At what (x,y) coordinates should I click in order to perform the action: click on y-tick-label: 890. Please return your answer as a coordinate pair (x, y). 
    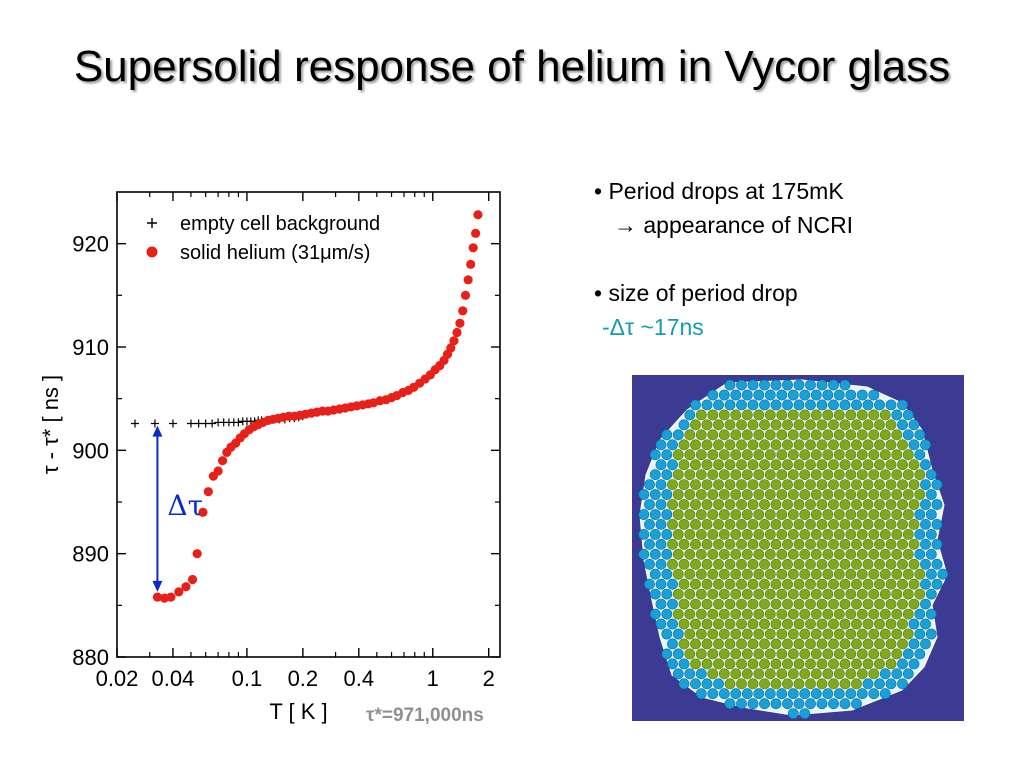
    Looking at the image, I should click on (90, 554).